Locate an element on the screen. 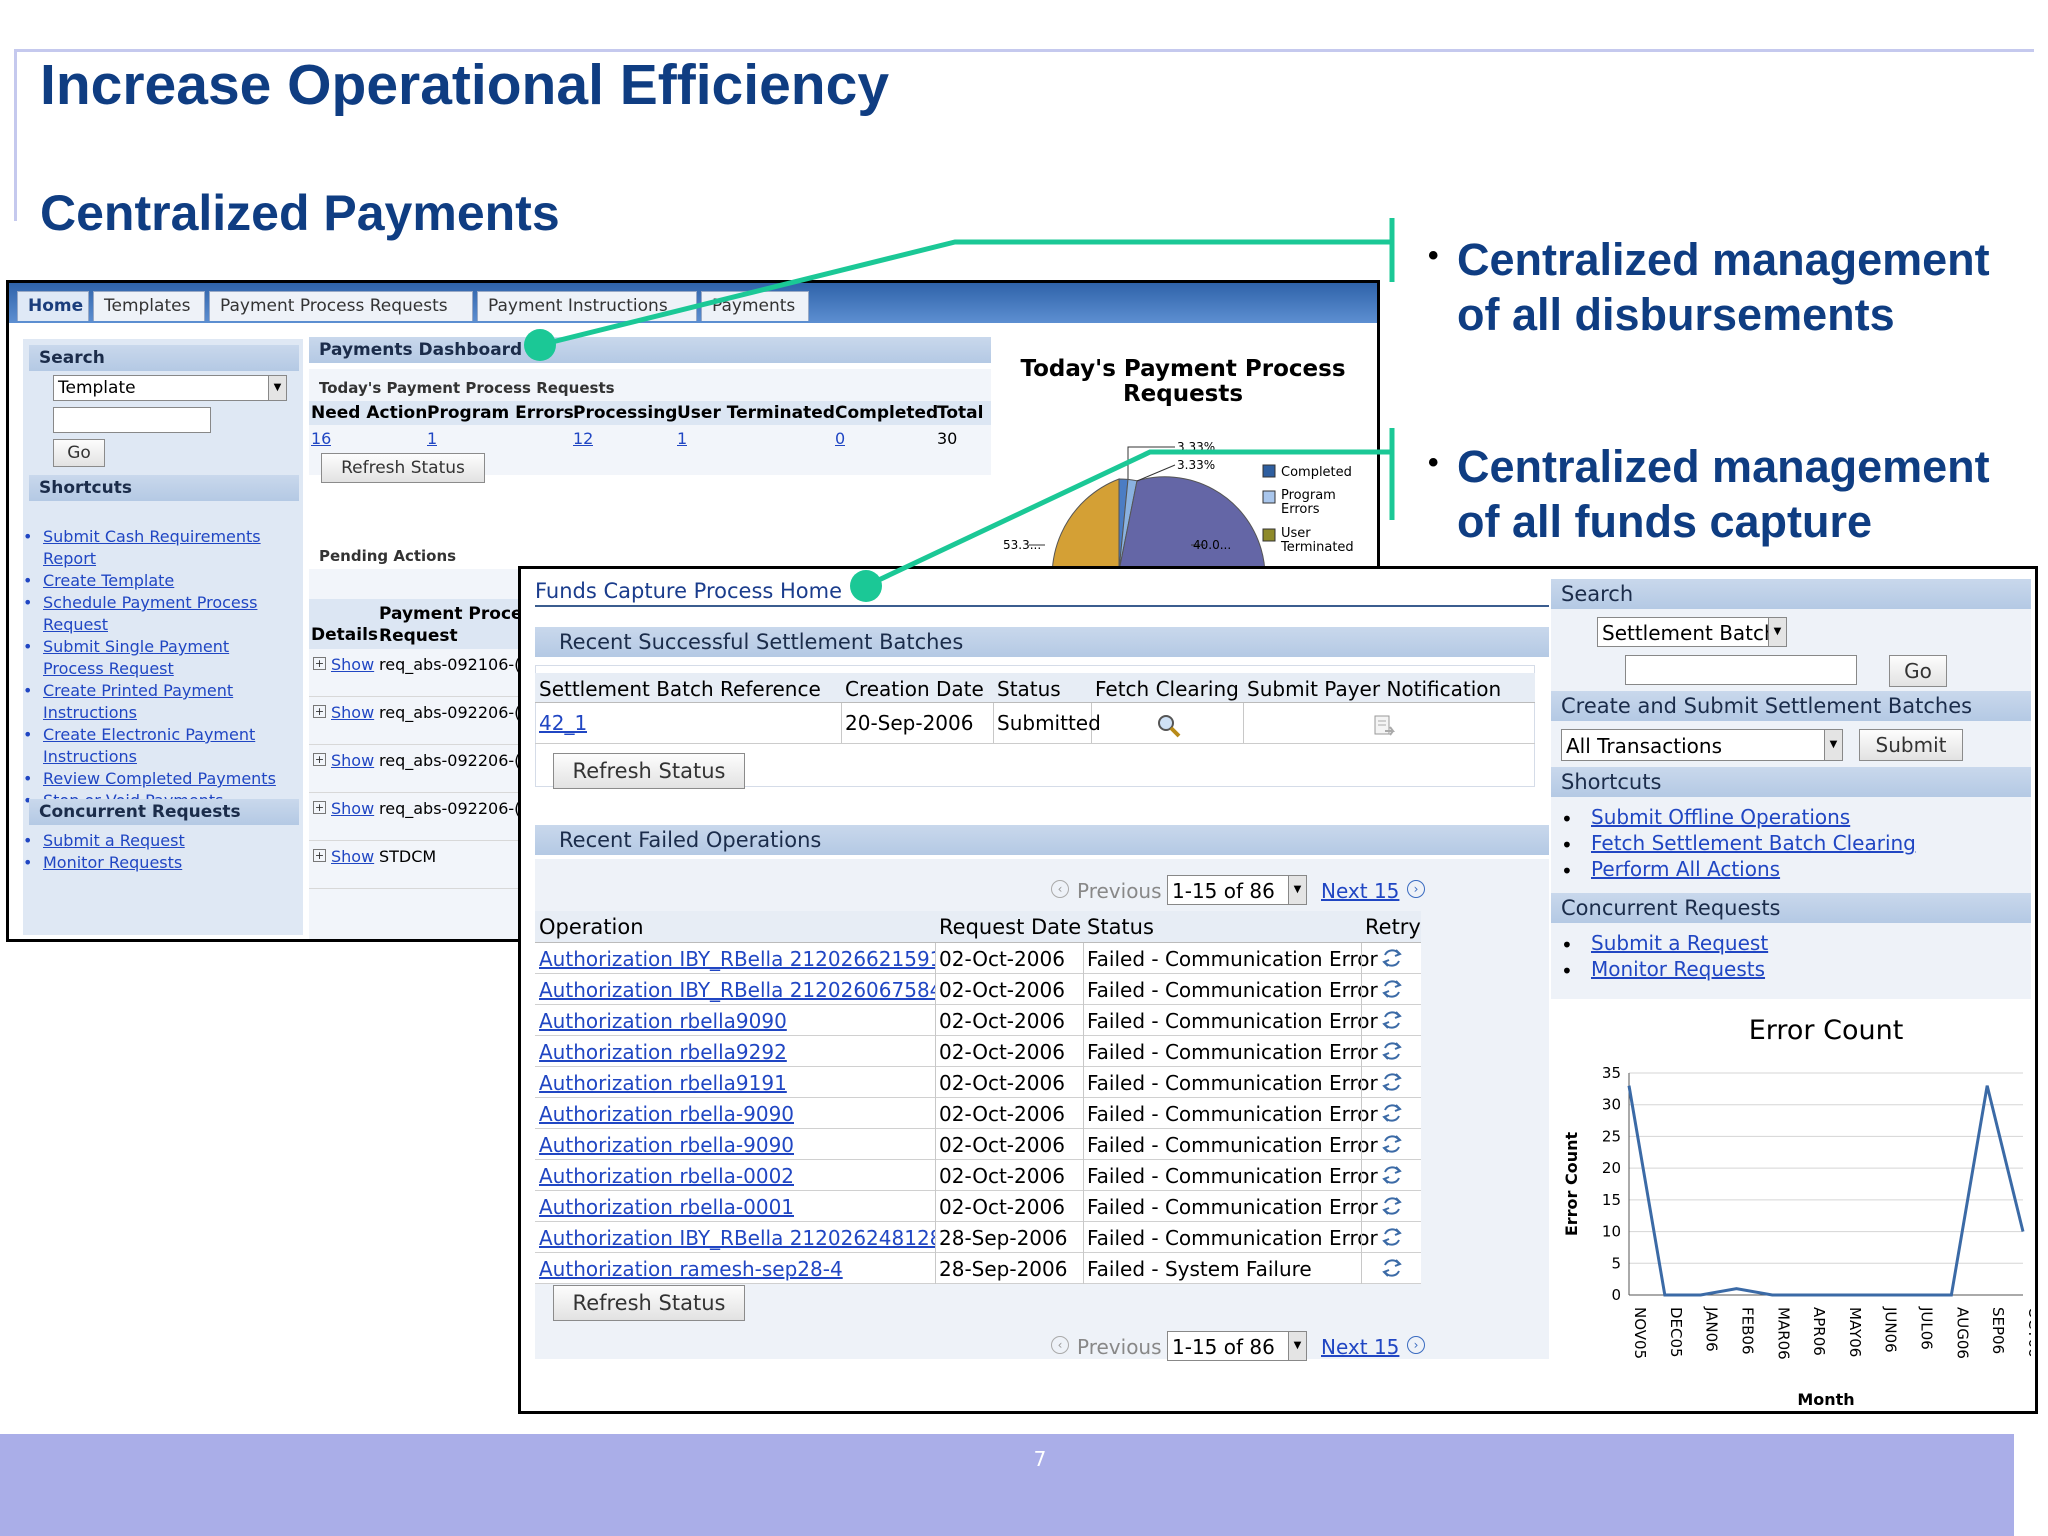 This screenshot has height=1536, width=2048. error-count-series-line is located at coordinates (1826, 1191).